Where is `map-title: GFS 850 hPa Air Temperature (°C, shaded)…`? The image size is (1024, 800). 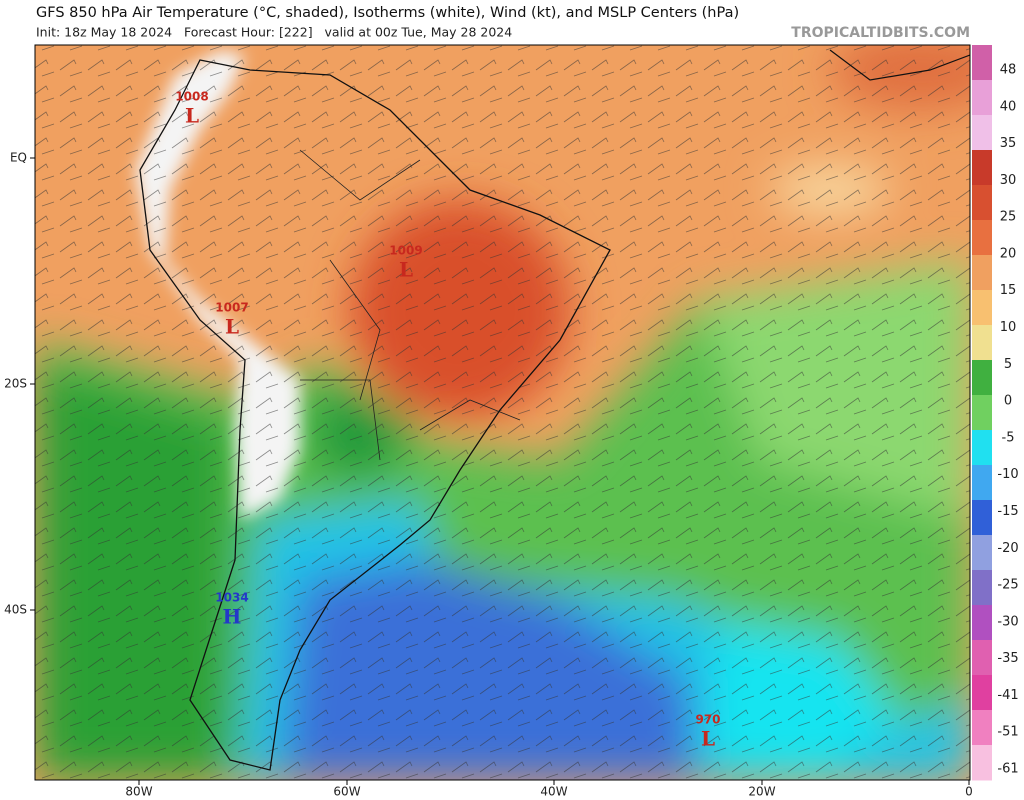
map-title: GFS 850 hPa Air Temperature (°C, shaded)… is located at coordinates (387, 13).